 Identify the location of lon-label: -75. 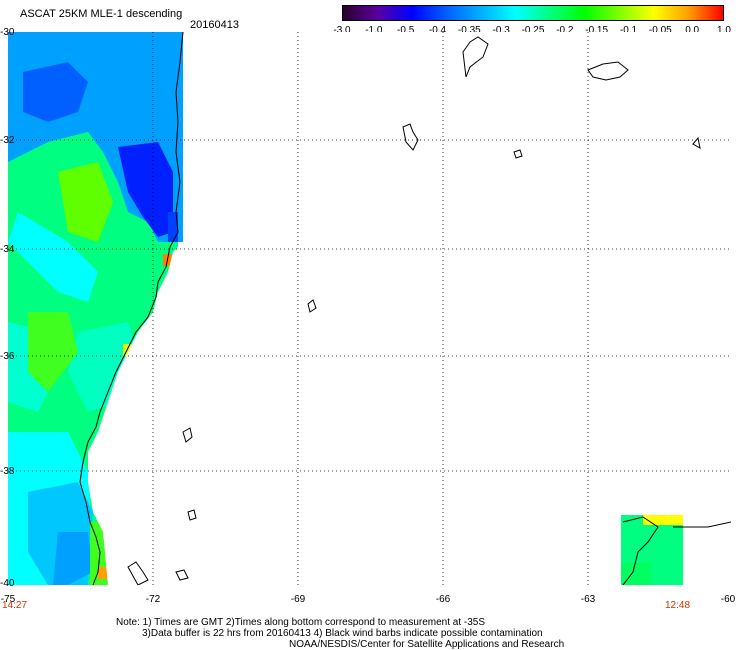
(8, 599).